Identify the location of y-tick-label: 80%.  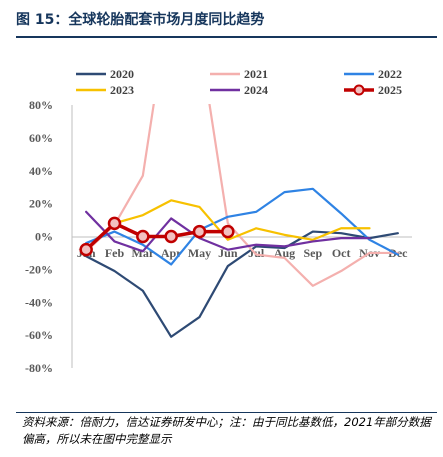
(41, 105).